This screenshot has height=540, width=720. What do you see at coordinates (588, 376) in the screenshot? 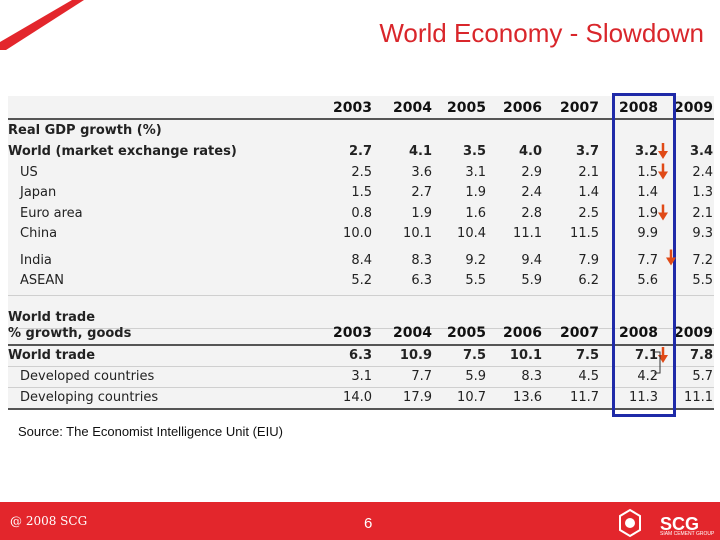
I see `table-cell: 4.5` at bounding box center [588, 376].